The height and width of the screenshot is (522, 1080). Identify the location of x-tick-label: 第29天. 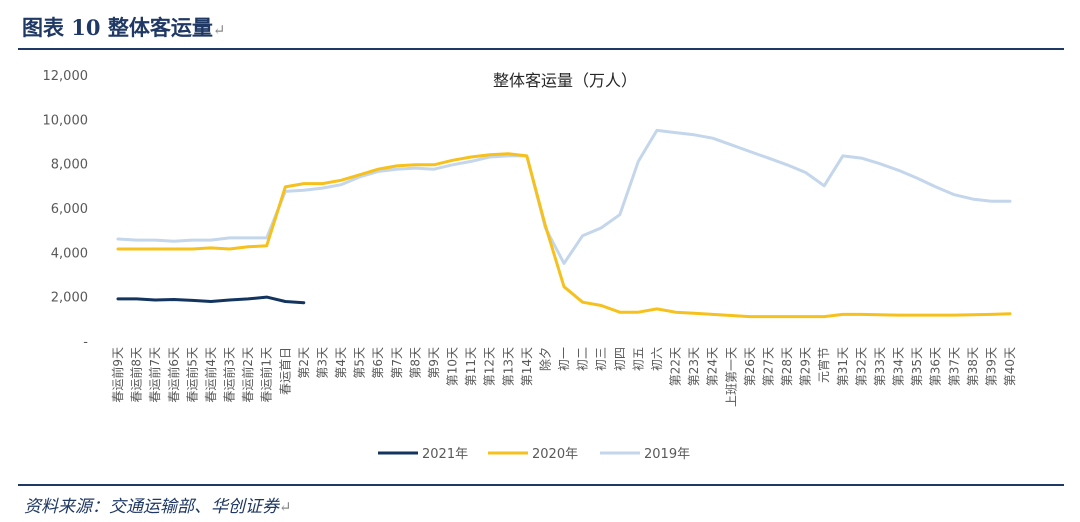
(806, 366).